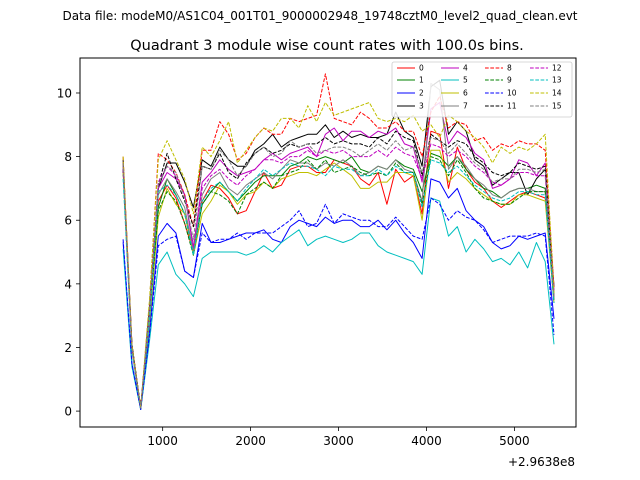 This screenshot has height=480, width=640. Describe the element at coordinates (421, 93) in the screenshot. I see `legend-label-2: 2` at that location.